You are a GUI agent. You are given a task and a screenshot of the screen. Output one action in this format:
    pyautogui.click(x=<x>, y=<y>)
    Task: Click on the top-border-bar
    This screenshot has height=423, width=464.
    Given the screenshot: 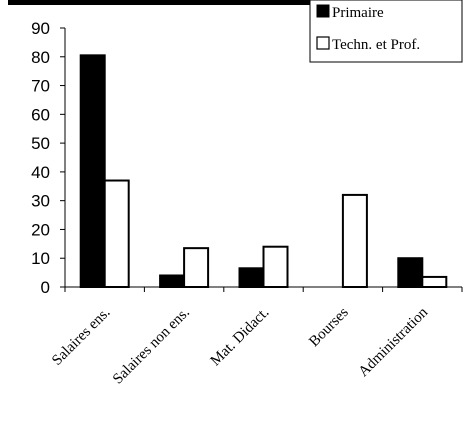 What is the action you would take?
    pyautogui.click(x=159, y=2)
    